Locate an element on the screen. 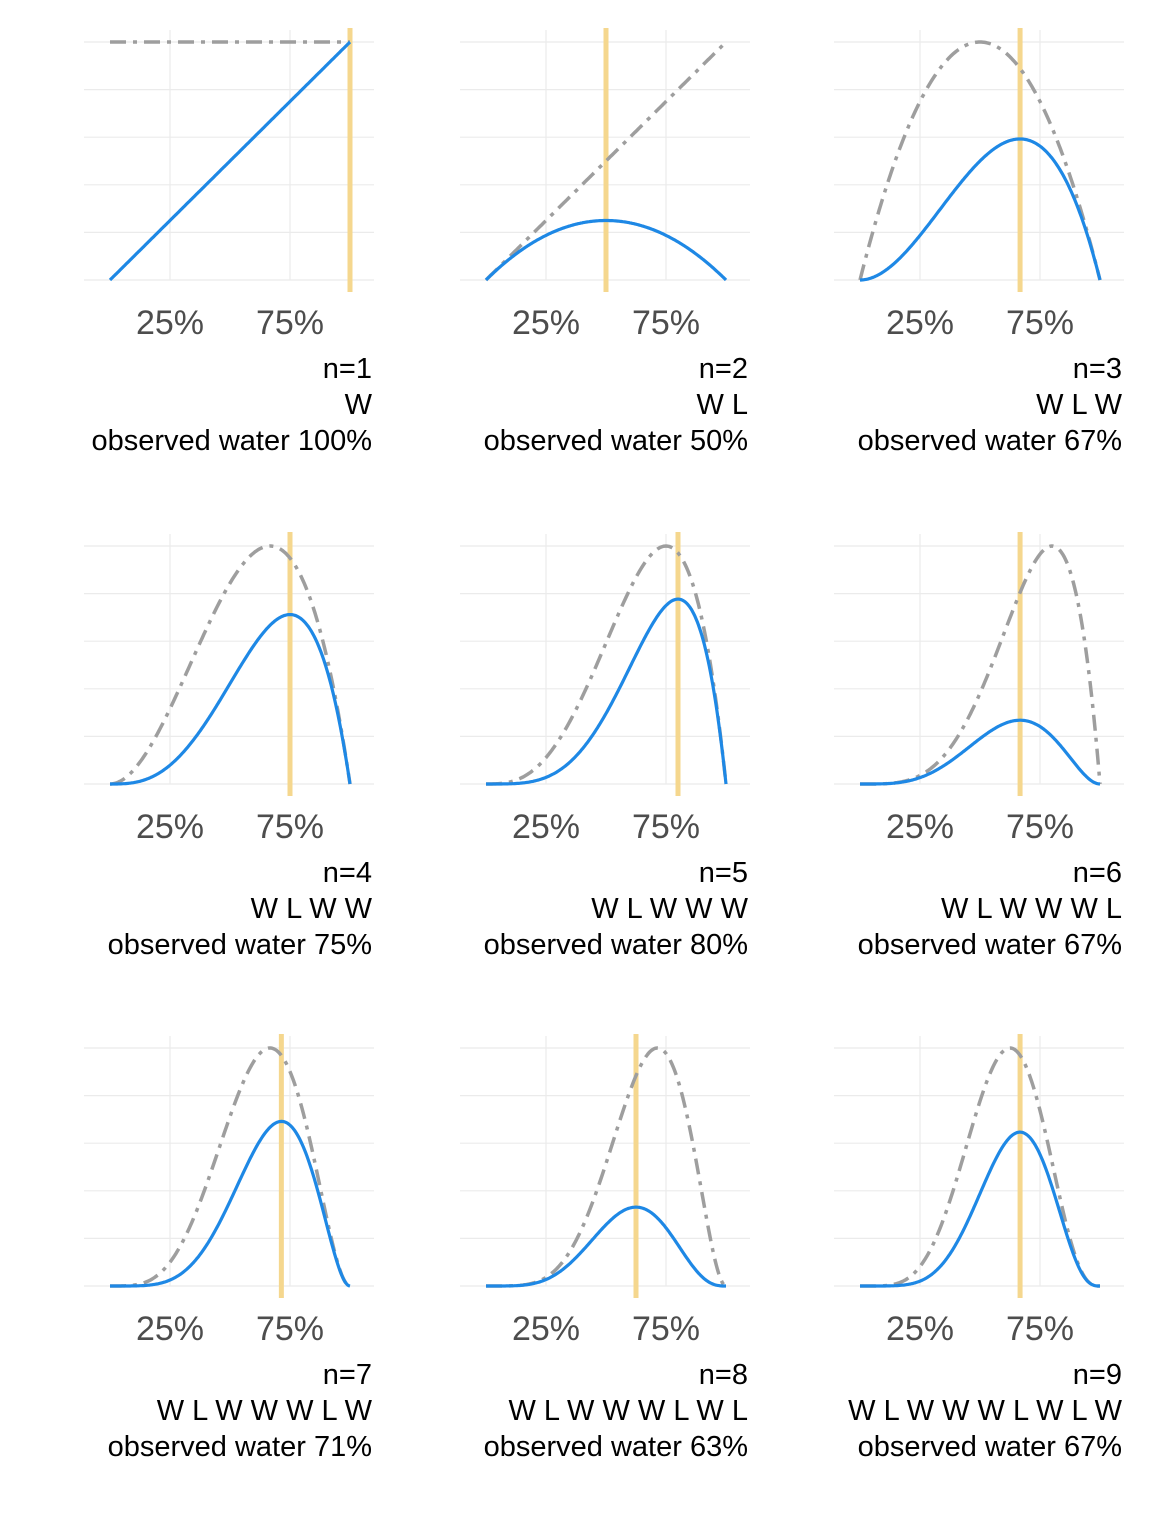 This screenshot has width=1152, height=1536. panel-n2: 25% 75% n=2 W L observed water 50% is located at coordinates (631, 255).